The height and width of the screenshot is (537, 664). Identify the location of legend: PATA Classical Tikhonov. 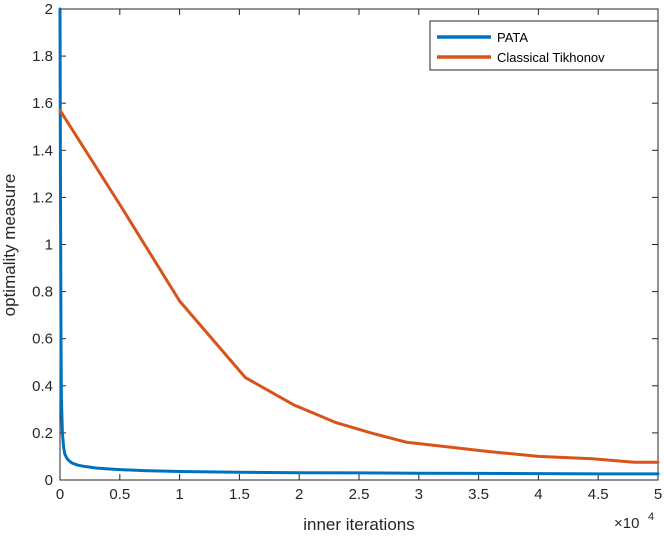
(544, 45).